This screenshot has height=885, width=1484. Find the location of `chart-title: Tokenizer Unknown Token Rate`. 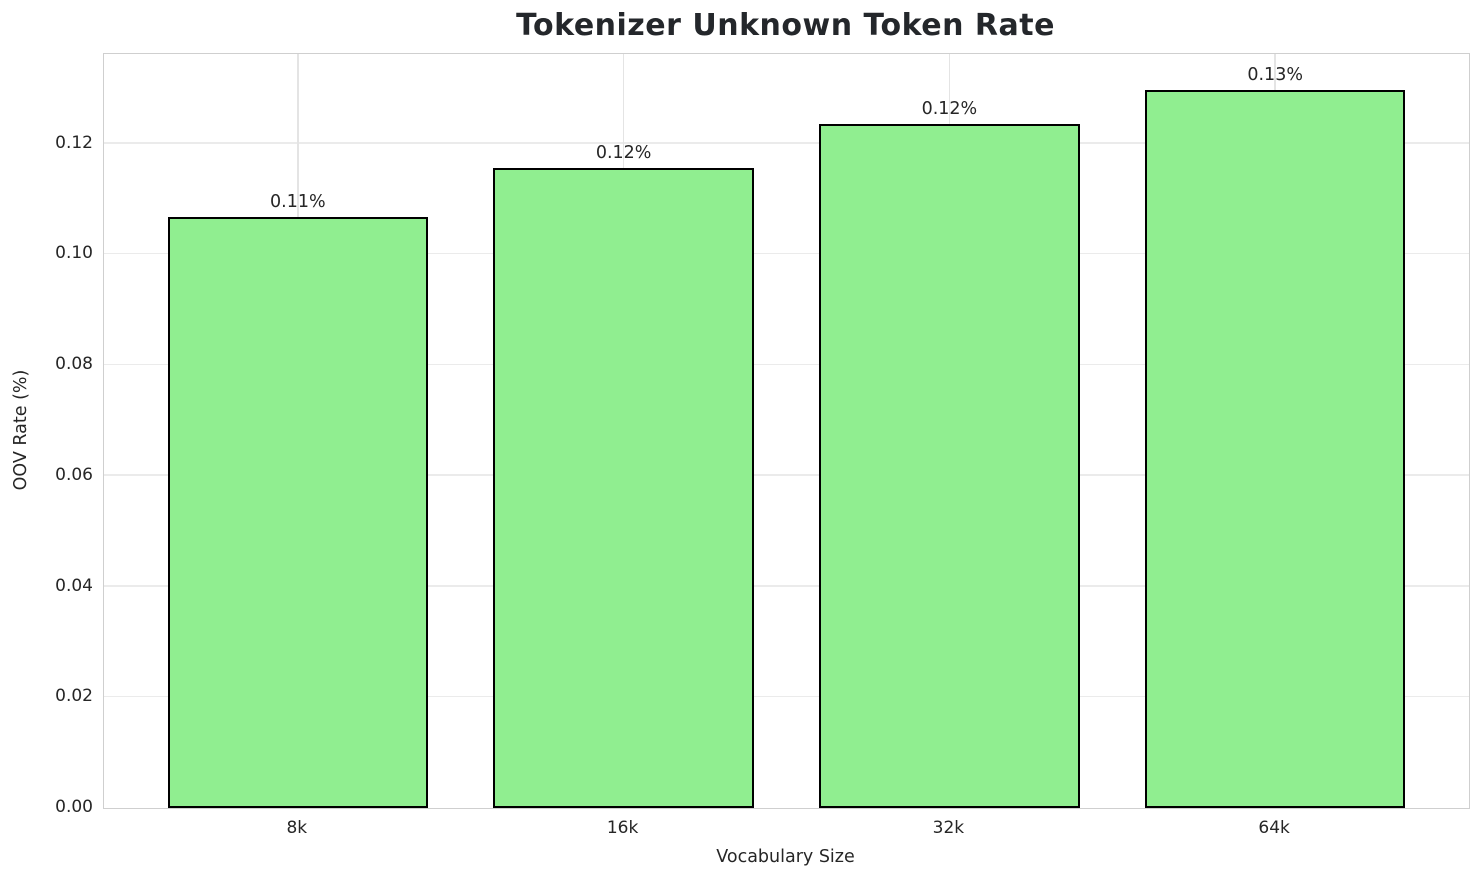

chart-title: Tokenizer Unknown Token Rate is located at coordinates (785, 25).